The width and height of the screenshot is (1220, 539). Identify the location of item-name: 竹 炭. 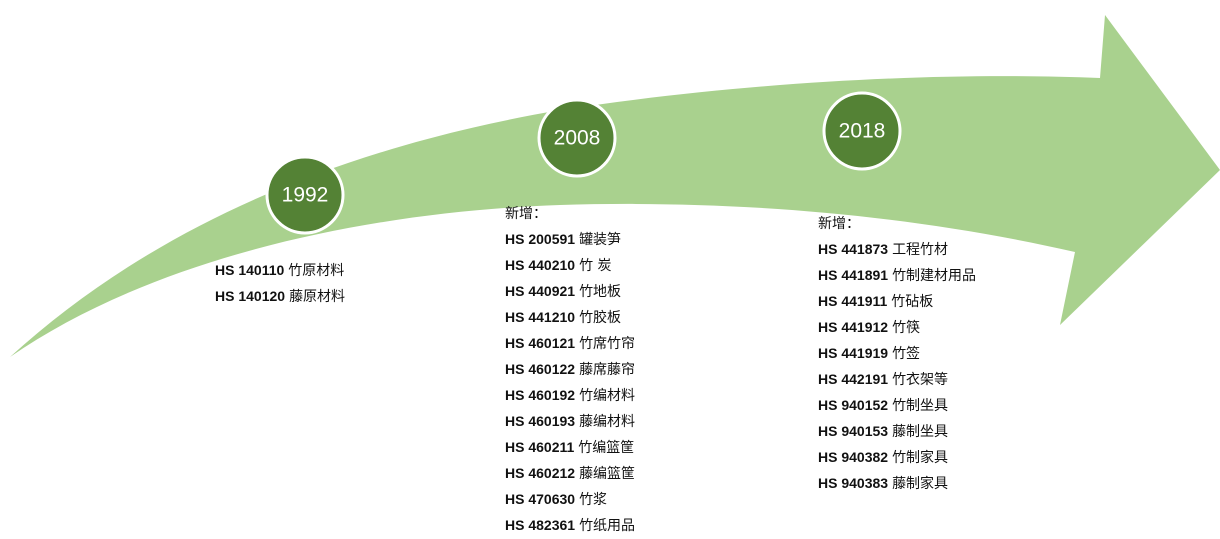
(595, 266).